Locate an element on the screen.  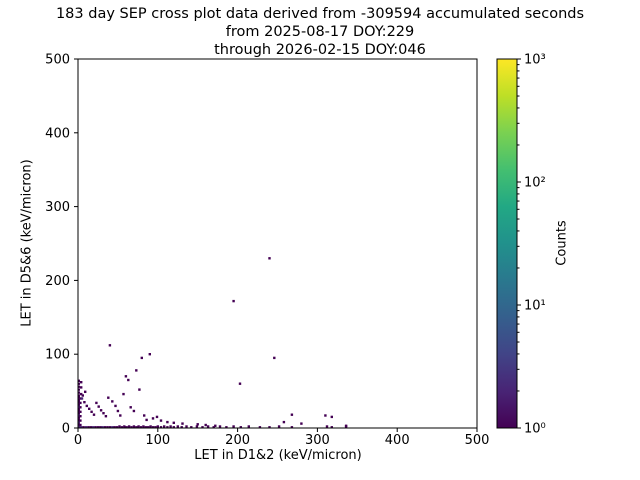
x-tick-label: 400 is located at coordinates (397, 440).